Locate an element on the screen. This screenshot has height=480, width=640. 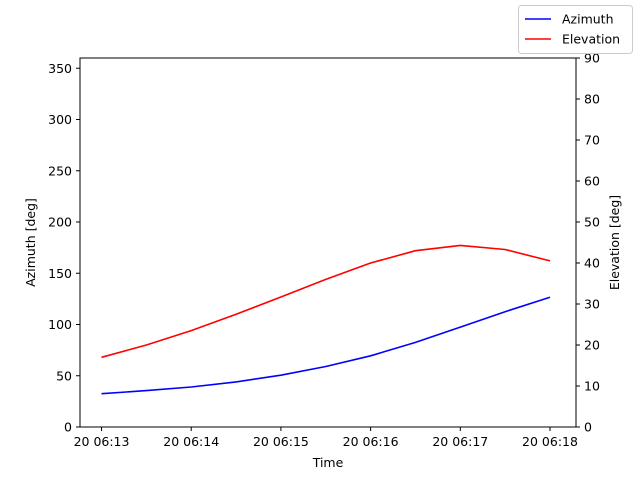
left-tick-label: 250 is located at coordinates (60, 170).